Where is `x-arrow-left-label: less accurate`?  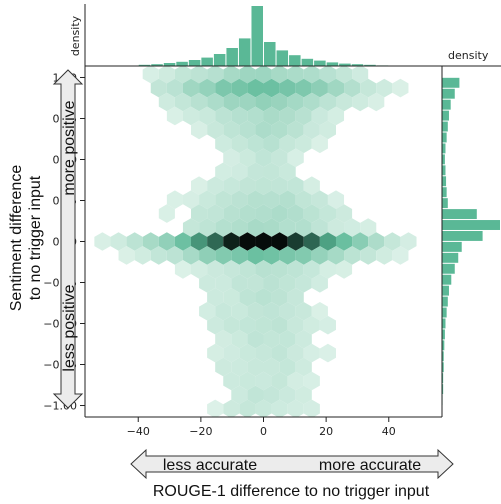 x-arrow-left-label: less accurate is located at coordinates (210, 465).